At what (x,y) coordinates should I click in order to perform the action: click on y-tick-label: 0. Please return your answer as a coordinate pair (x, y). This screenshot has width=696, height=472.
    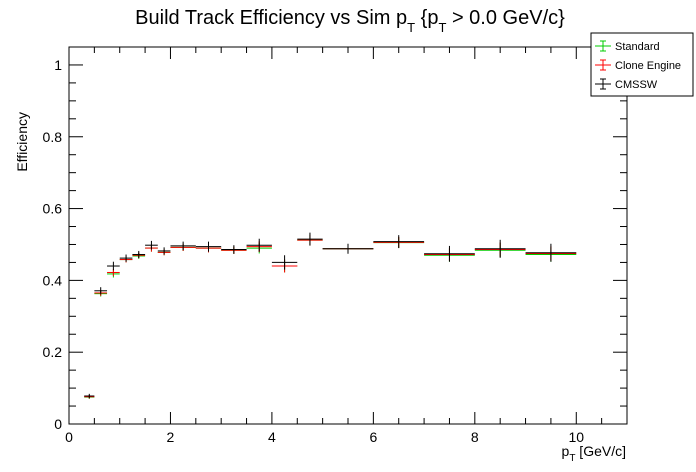
    Looking at the image, I should click on (58, 424).